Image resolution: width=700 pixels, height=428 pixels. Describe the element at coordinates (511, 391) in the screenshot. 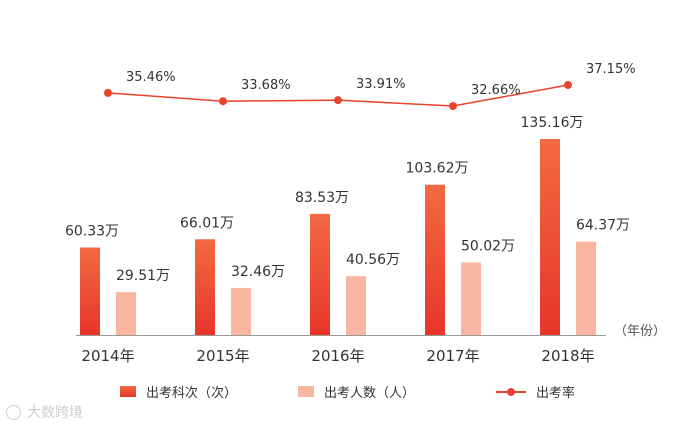

I see `legend-swatch-rate` at that location.